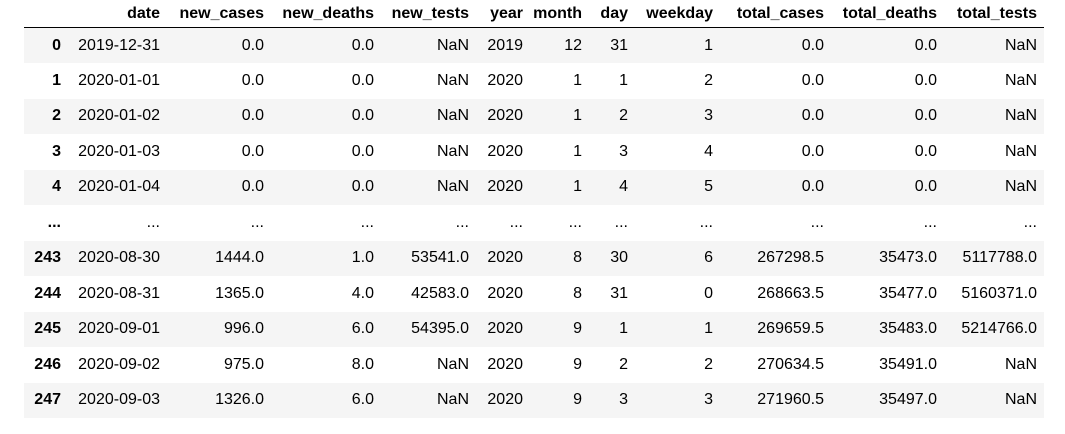  I want to click on column-header: weekday, so click(677, 14).